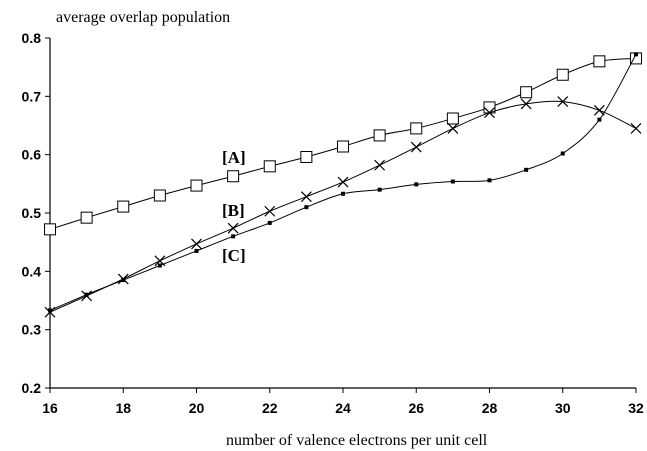  I want to click on x-tick-label: 30, so click(563, 408).